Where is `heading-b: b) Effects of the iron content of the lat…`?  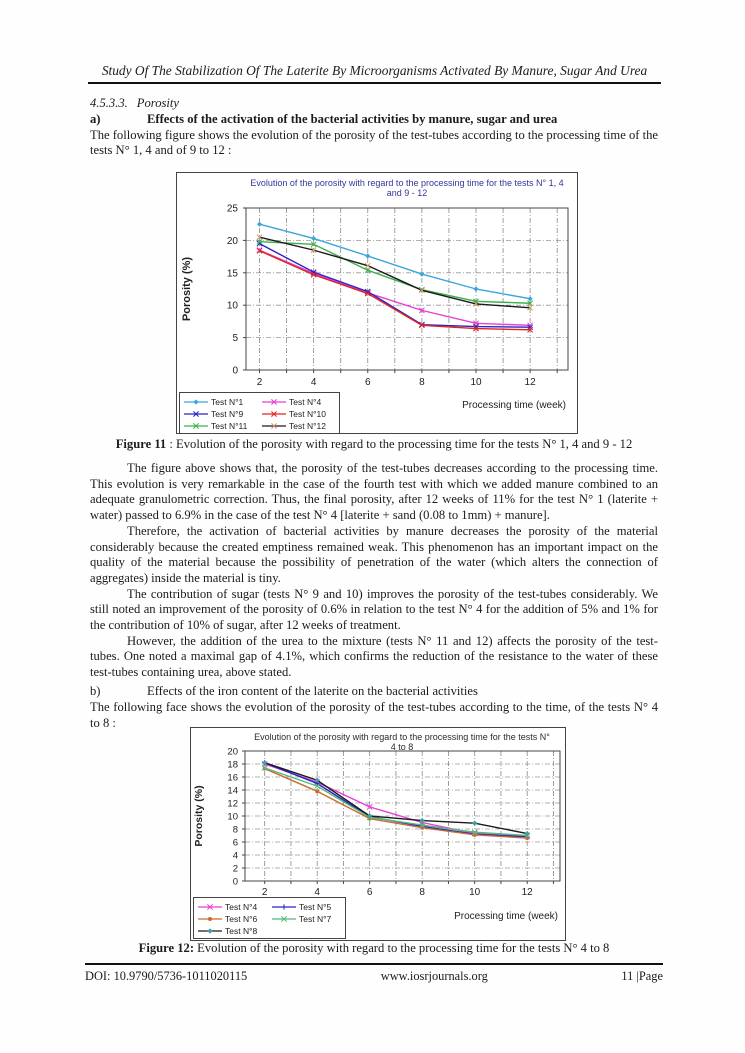
heading-b: b) Effects of the iron content of the lat… is located at coordinates (374, 692).